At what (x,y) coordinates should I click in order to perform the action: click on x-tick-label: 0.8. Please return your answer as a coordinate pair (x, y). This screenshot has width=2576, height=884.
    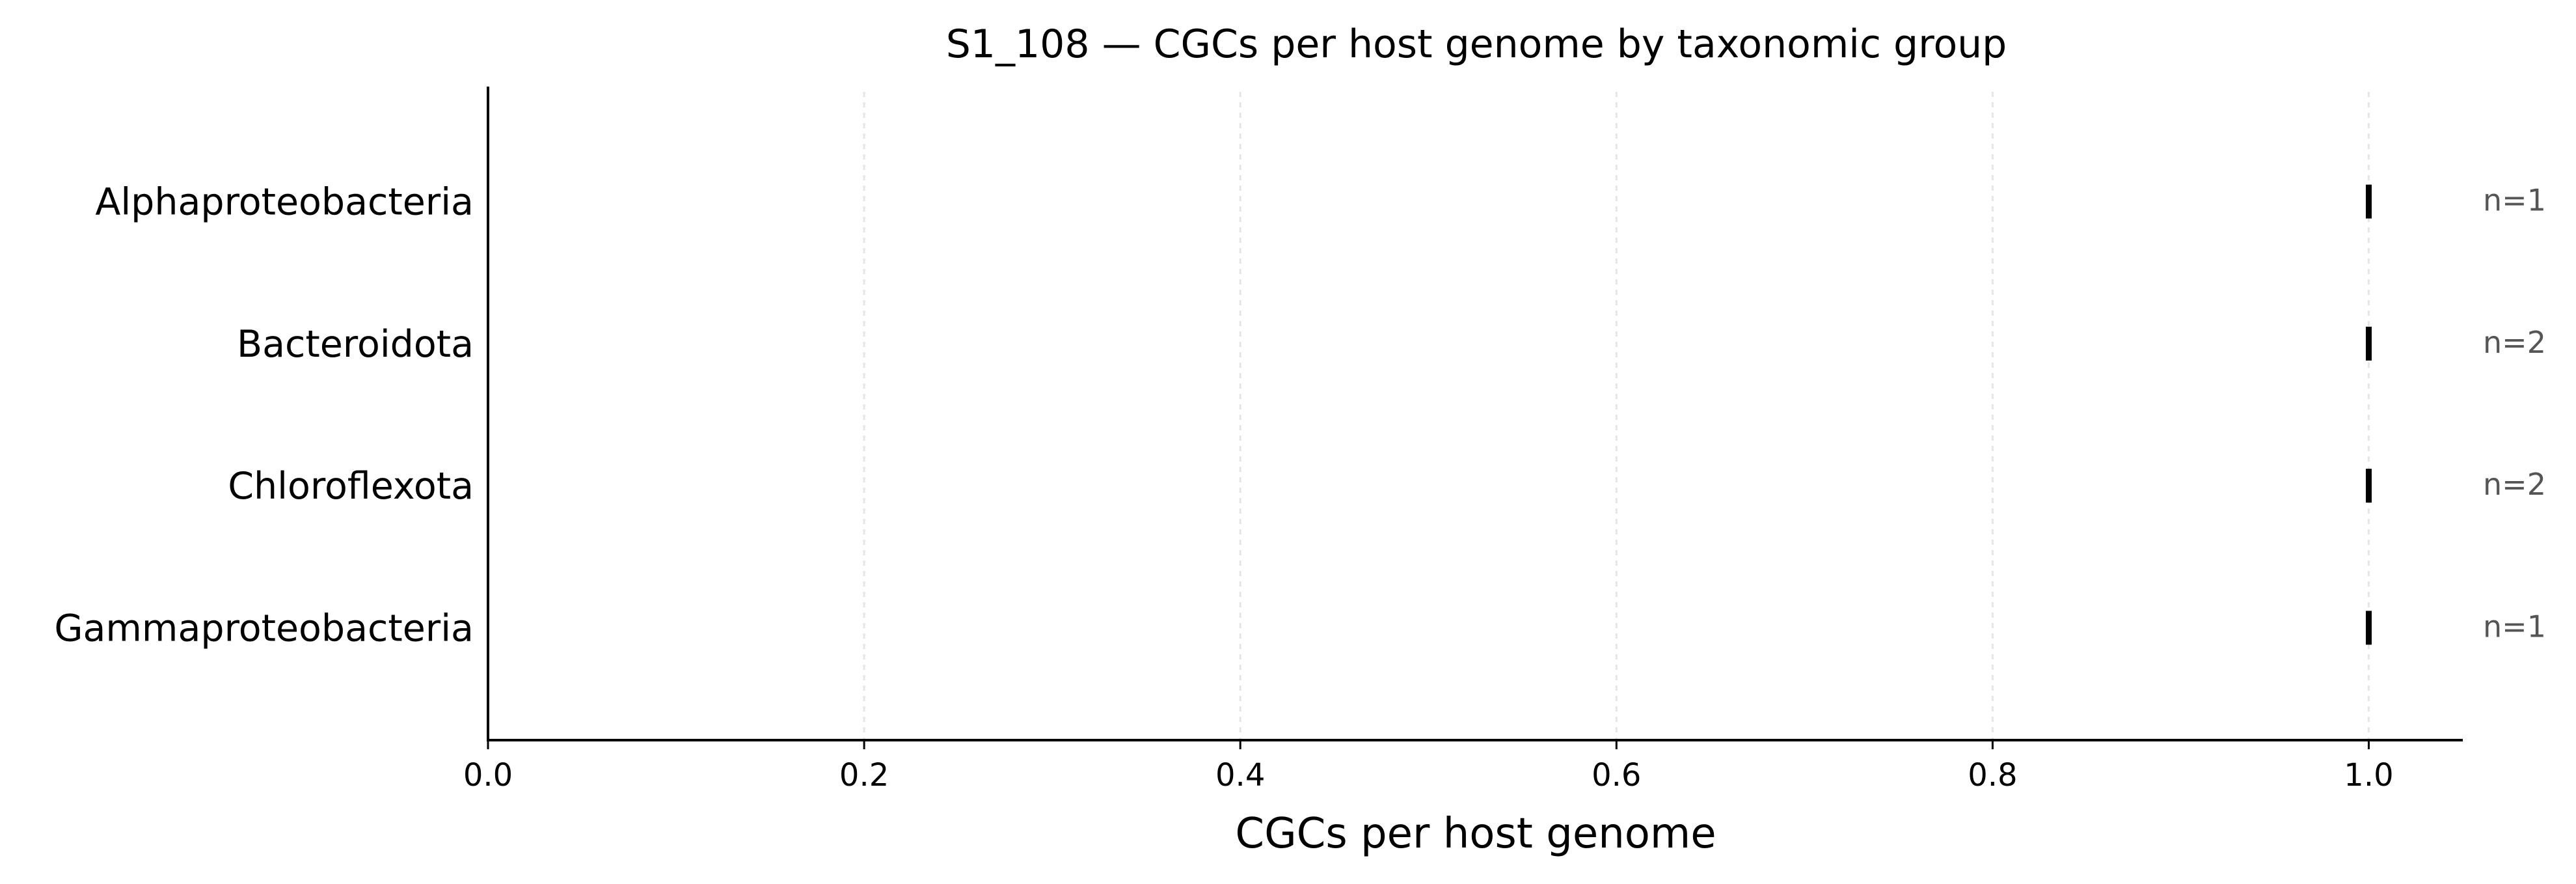
    Looking at the image, I should click on (1992, 776).